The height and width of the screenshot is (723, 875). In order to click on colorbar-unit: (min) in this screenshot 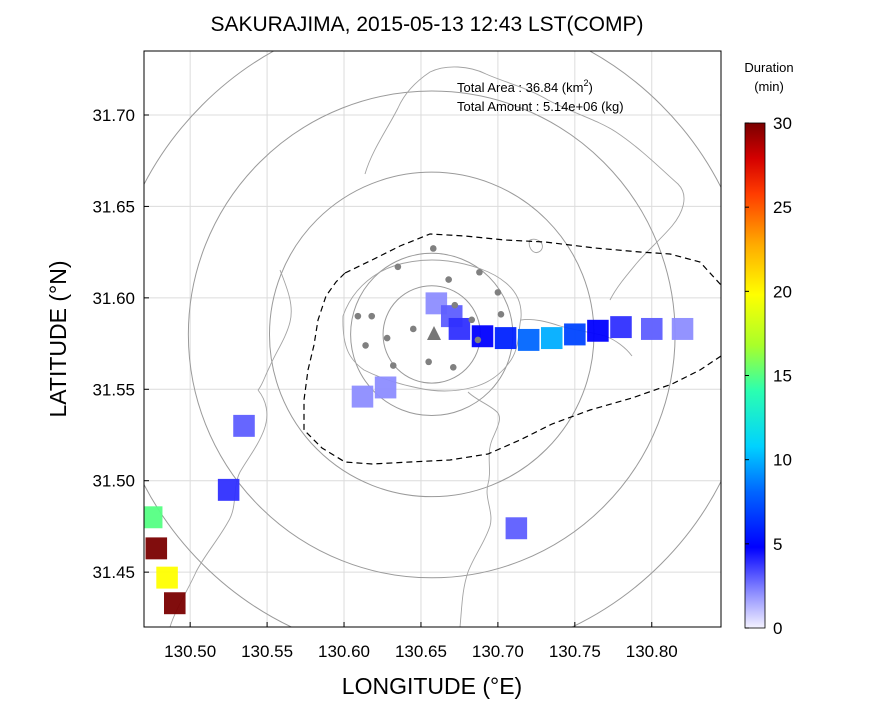, I will do `click(769, 86)`.